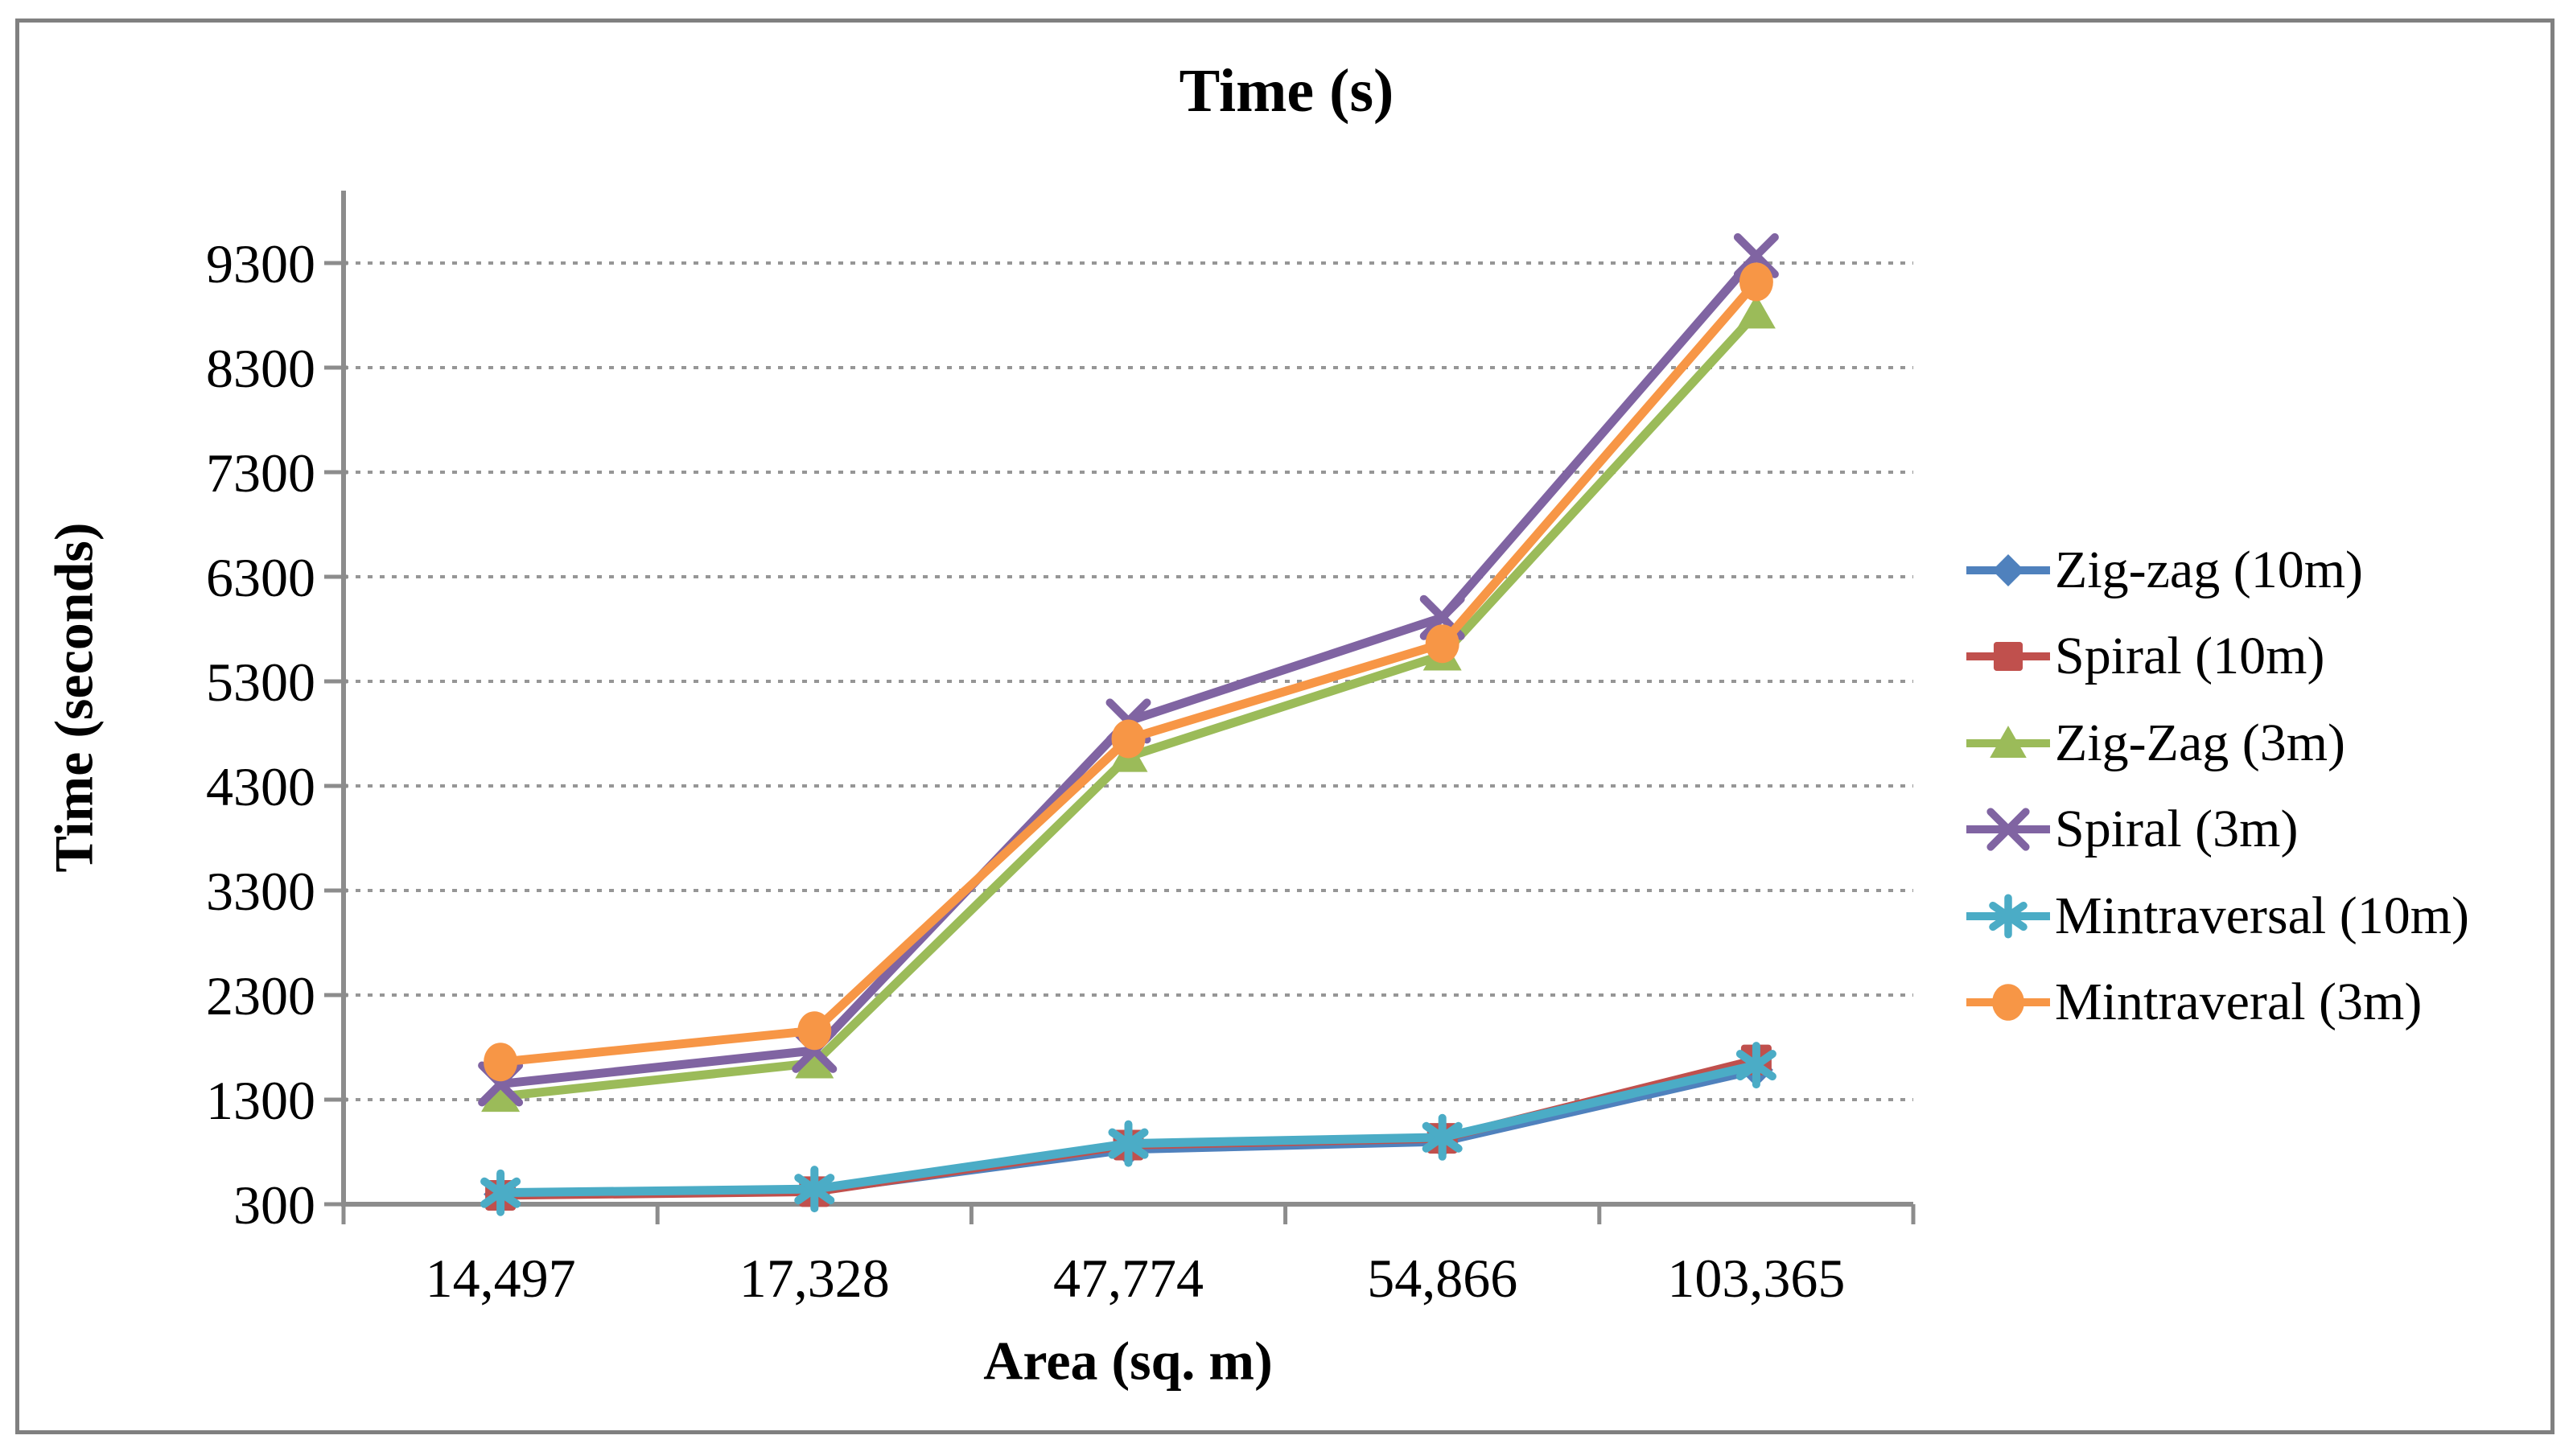 The width and height of the screenshot is (2573, 1456). Describe the element at coordinates (260, 368) in the screenshot. I see `y-tick-label: 8300` at that location.